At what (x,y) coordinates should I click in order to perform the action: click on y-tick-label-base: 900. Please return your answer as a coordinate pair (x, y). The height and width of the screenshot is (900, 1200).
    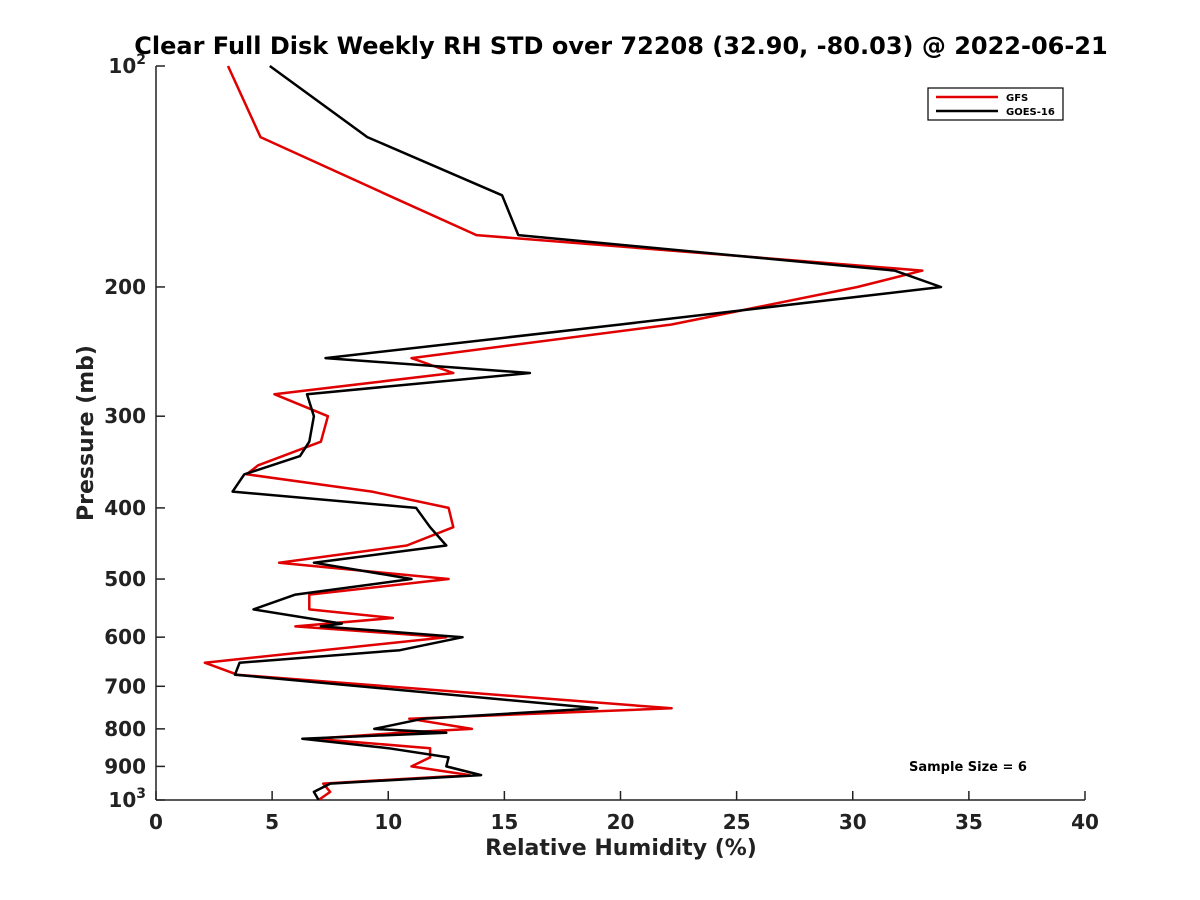
    Looking at the image, I should click on (125, 766).